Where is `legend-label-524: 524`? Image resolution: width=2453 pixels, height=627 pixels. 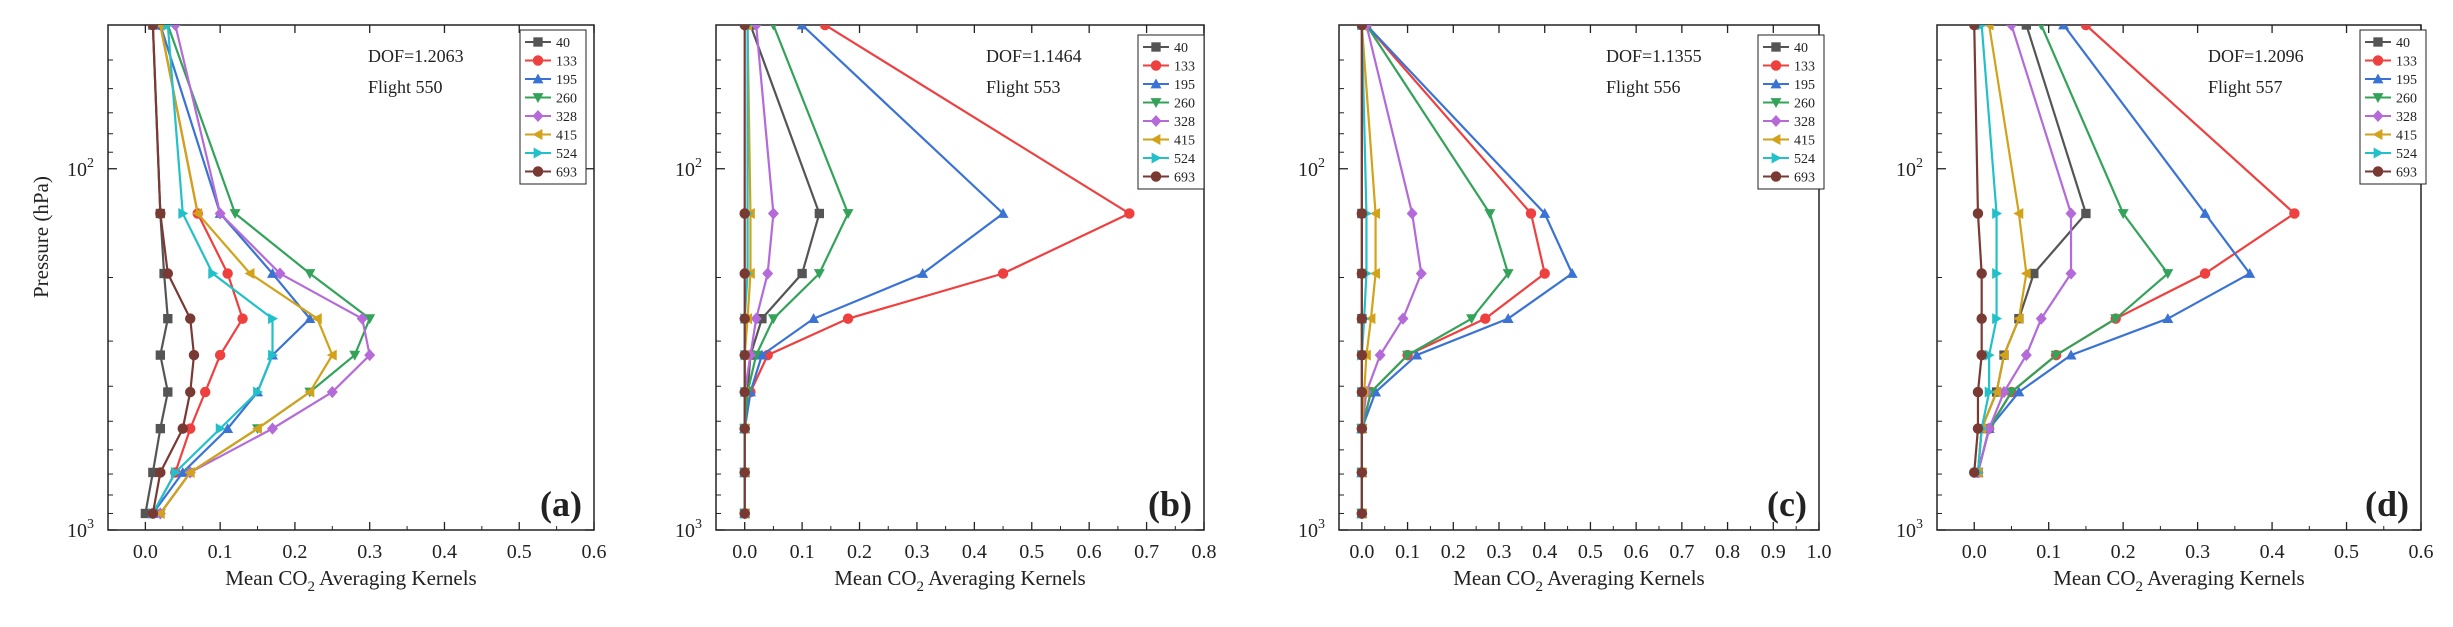
legend-label-524: 524 is located at coordinates (1804, 159).